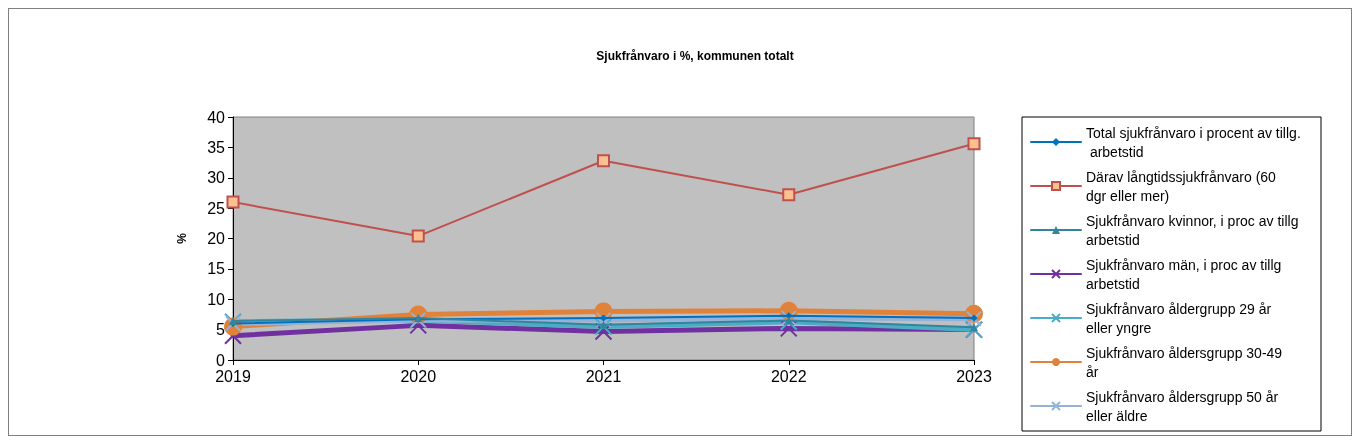 Image resolution: width=1362 pixels, height=448 pixels. Describe the element at coordinates (603, 376) in the screenshot. I see `x-tick-label: 2021` at that location.